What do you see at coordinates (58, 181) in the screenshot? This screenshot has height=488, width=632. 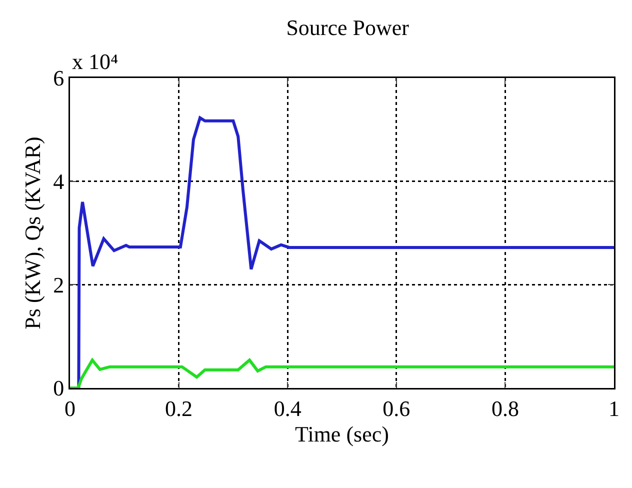 I see `y-tick-label: 4` at bounding box center [58, 181].